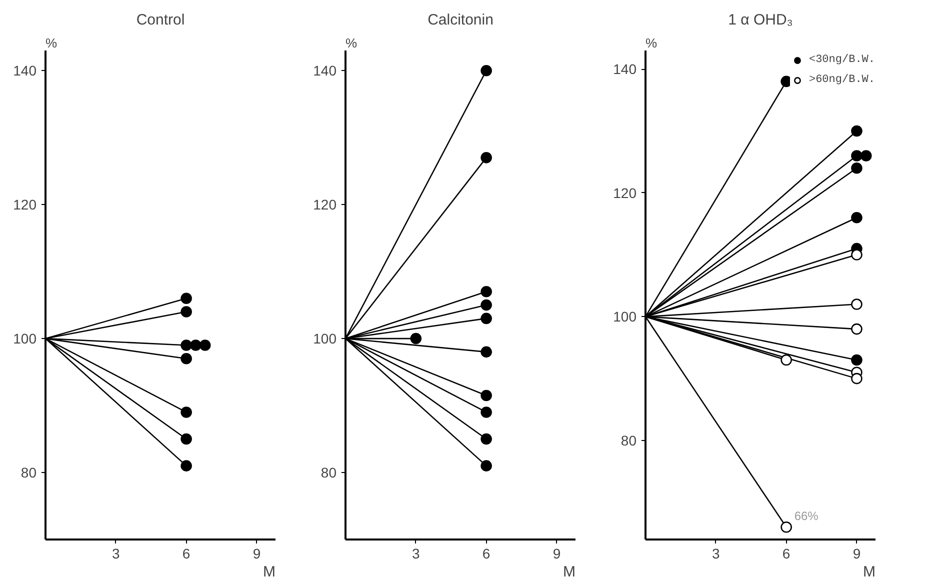  What do you see at coordinates (160, 20) in the screenshot?
I see `chart-title: Control` at bounding box center [160, 20].